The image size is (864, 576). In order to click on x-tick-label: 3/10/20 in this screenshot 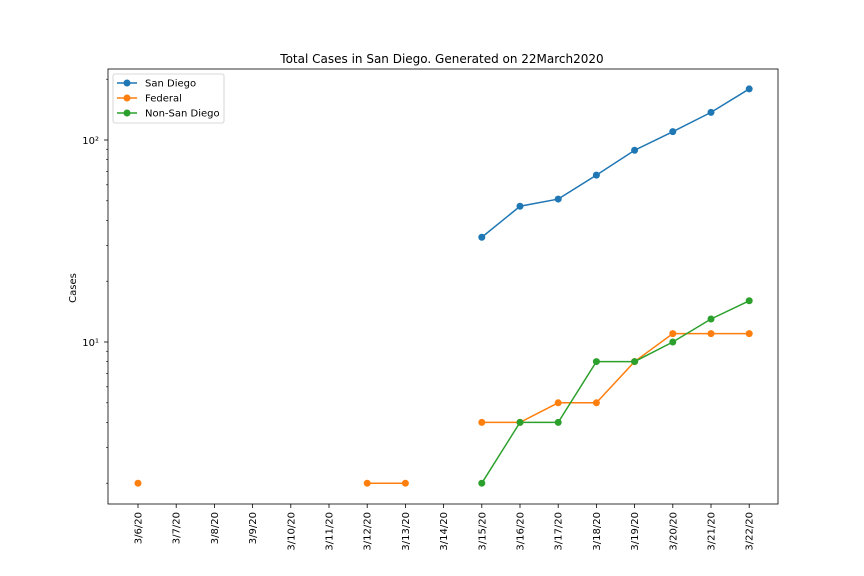, I will do `click(291, 531)`.